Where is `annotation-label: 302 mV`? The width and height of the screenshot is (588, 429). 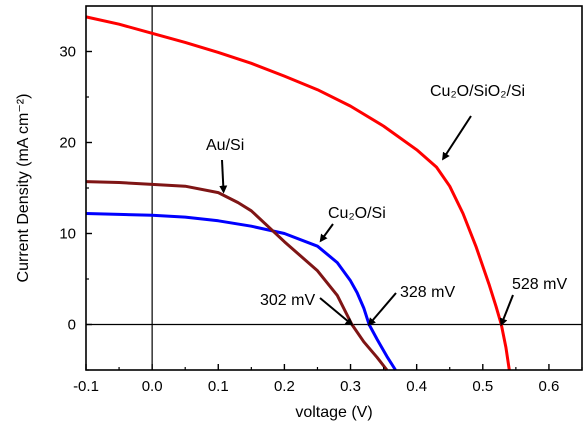
annotation-label: 302 mV is located at coordinates (287, 300).